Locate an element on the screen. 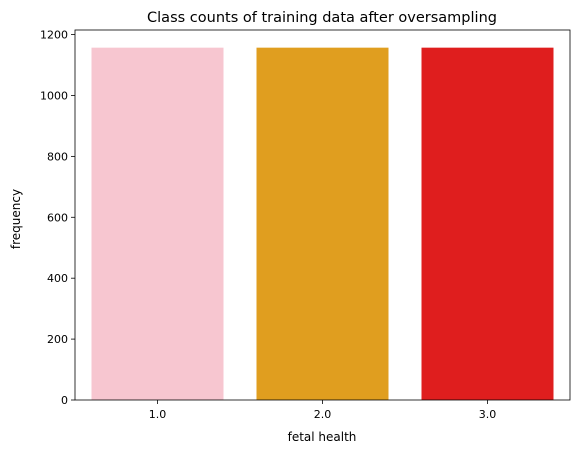 This screenshot has width=580, height=458. y-tick-label: 800 is located at coordinates (57, 156).